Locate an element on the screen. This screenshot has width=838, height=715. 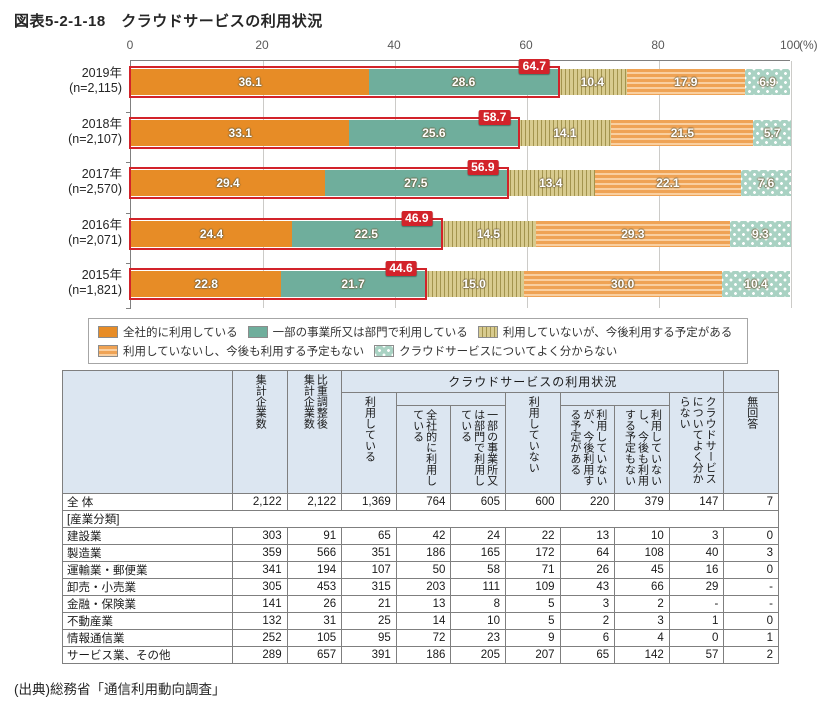
cell-value: 207 is located at coordinates (532, 655).